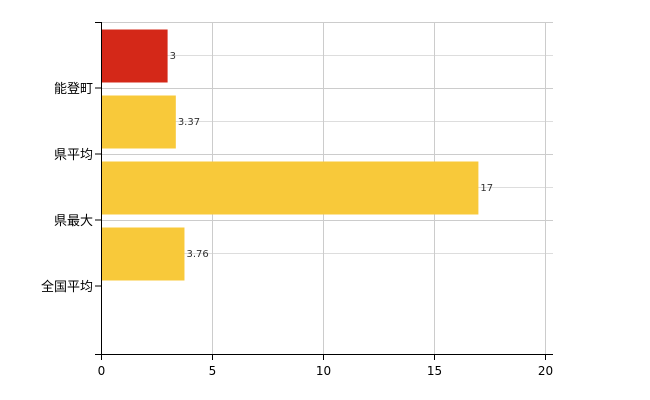 This screenshot has width=650, height=400. I want to click on category-label-3: 県最大, so click(73, 221).